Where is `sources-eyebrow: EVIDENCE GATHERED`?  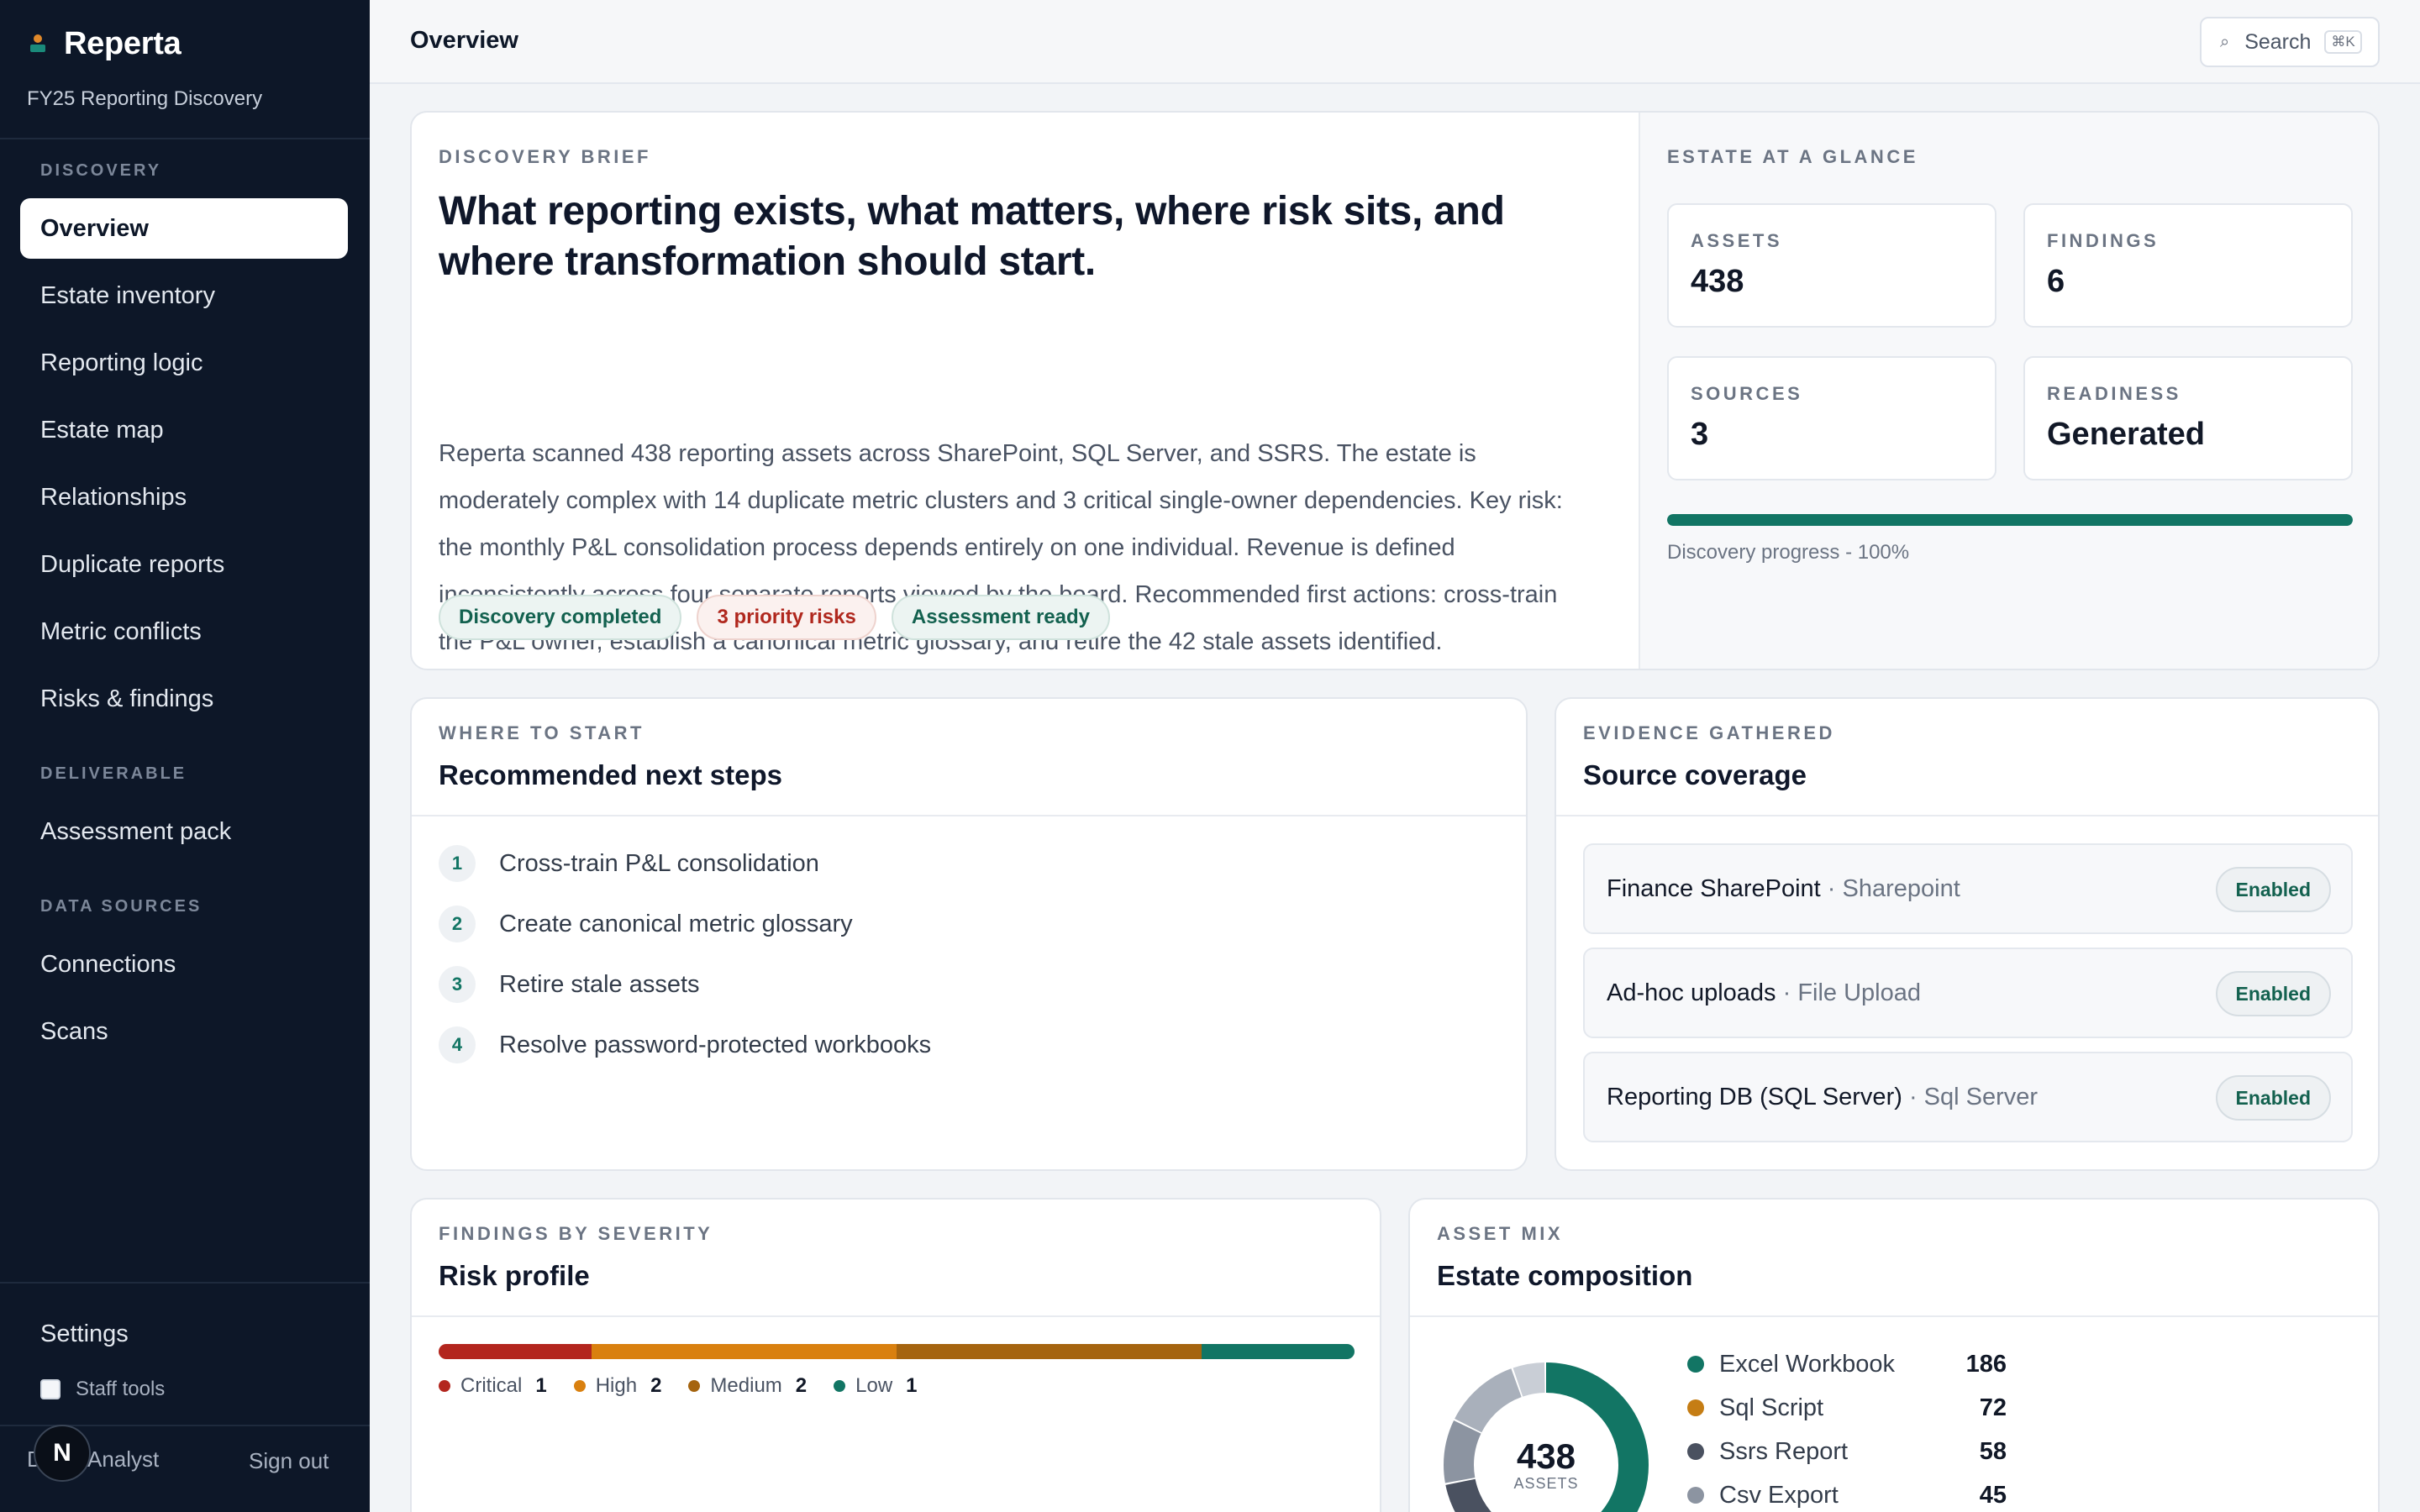 sources-eyebrow: EVIDENCE GATHERED is located at coordinates (1709, 732).